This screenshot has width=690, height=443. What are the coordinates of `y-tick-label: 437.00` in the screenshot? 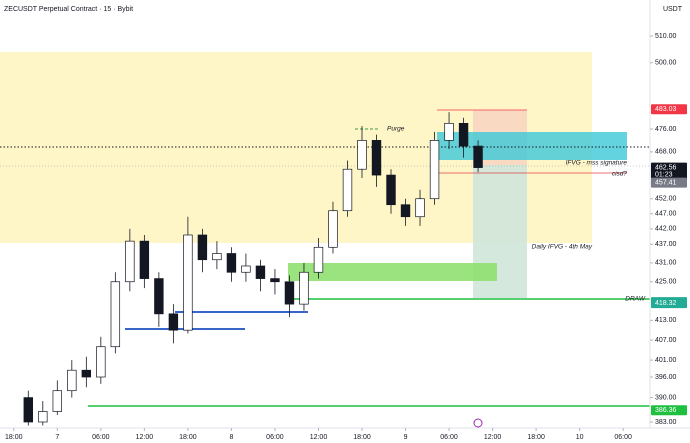 It's located at (666, 244).